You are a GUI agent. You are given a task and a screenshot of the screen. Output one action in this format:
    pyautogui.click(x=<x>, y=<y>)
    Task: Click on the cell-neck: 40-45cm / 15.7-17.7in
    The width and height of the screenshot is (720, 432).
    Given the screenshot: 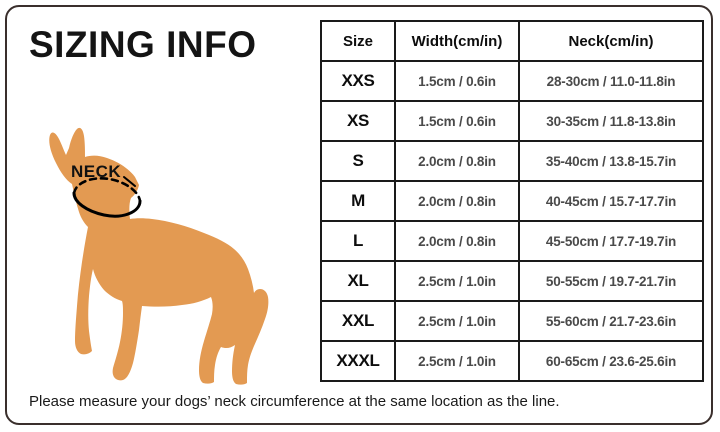 What is the action you would take?
    pyautogui.click(x=611, y=201)
    